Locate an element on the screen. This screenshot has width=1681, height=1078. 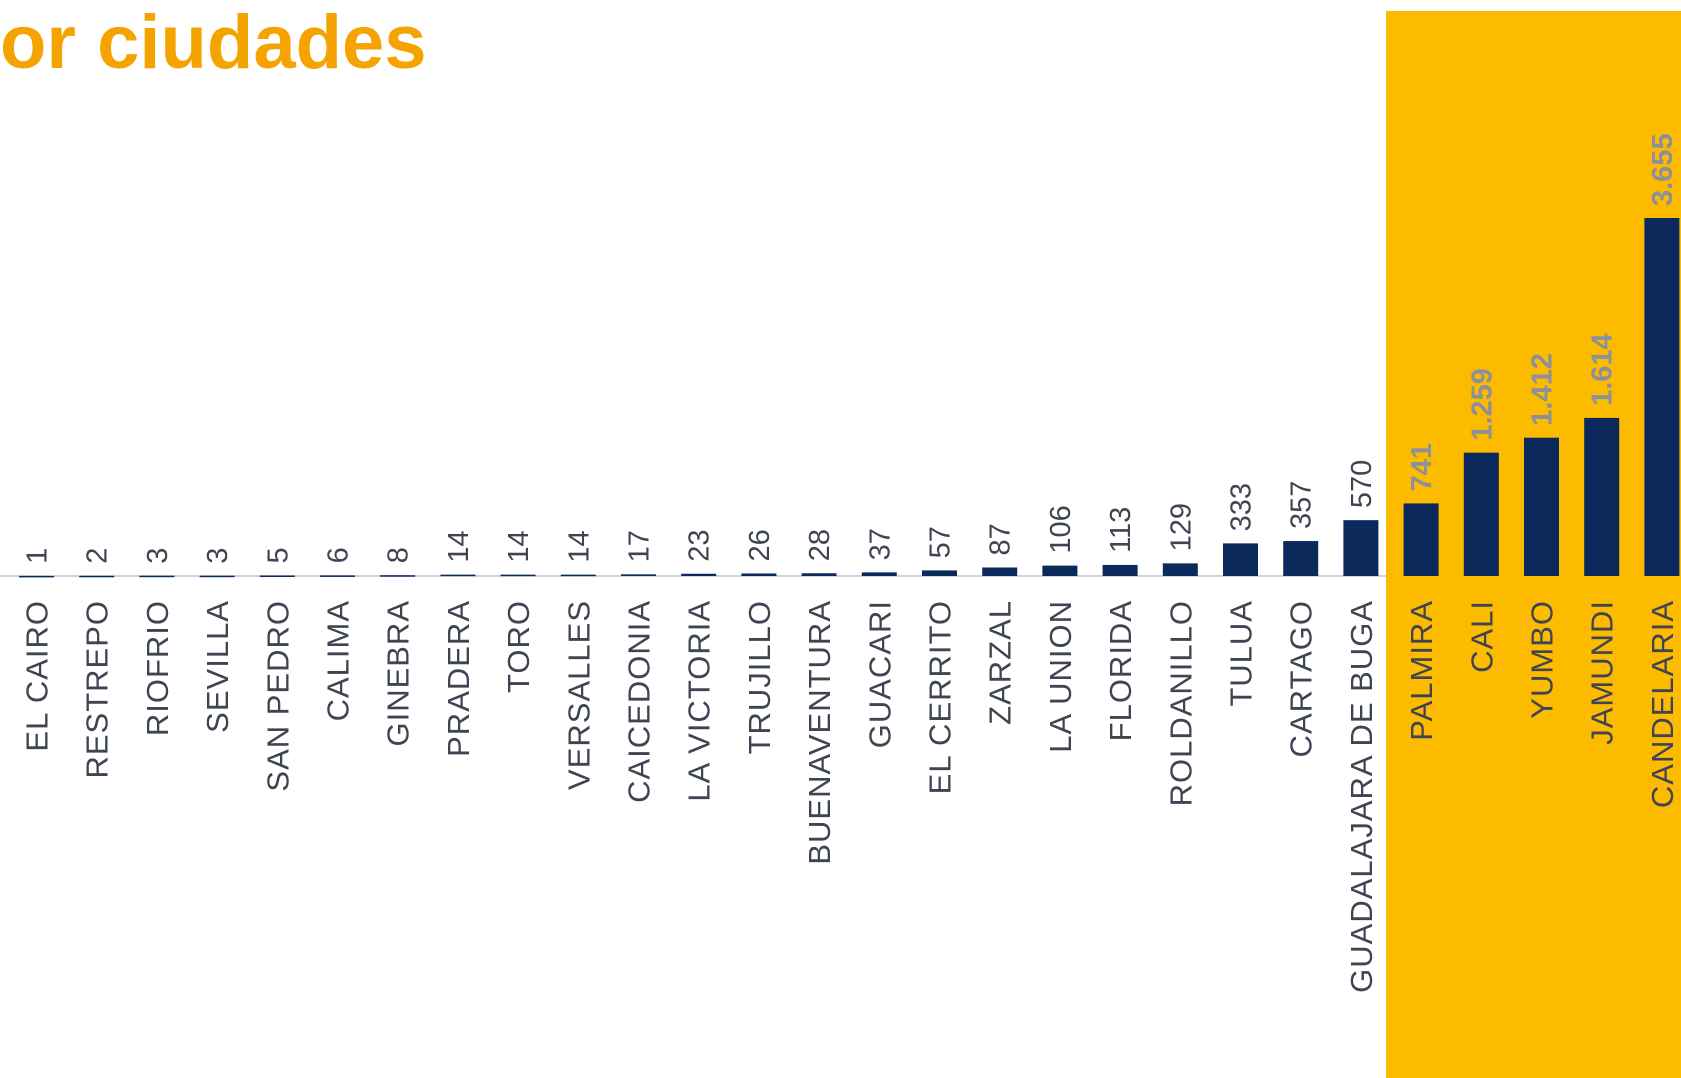
x-tick-label: VERSALLES is located at coordinates (578, 695).